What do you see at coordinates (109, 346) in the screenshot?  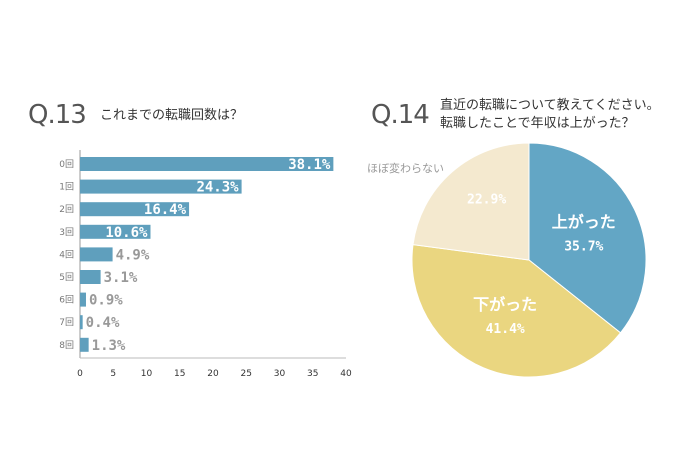 I see `bar-value-label: 1.3%` at bounding box center [109, 346].